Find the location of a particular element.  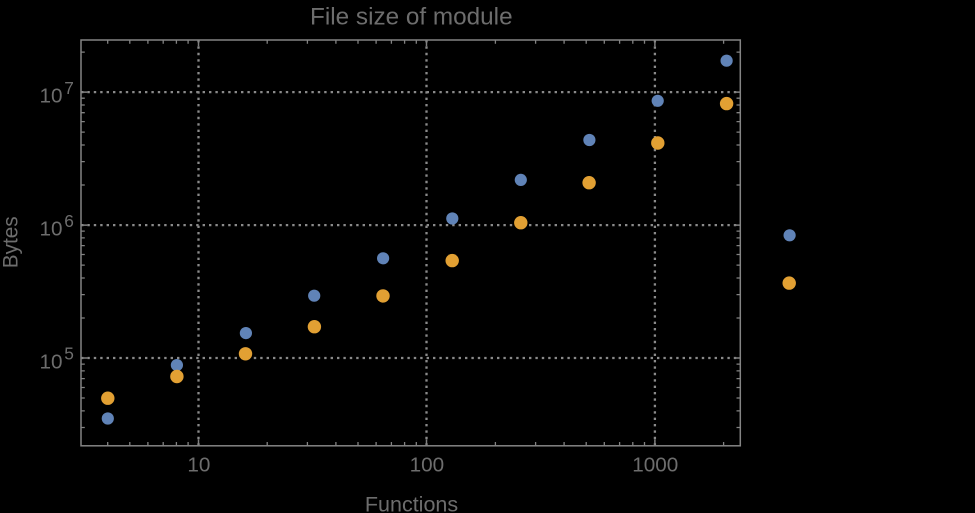

svg-text: 5 is located at coordinates (69, 354).